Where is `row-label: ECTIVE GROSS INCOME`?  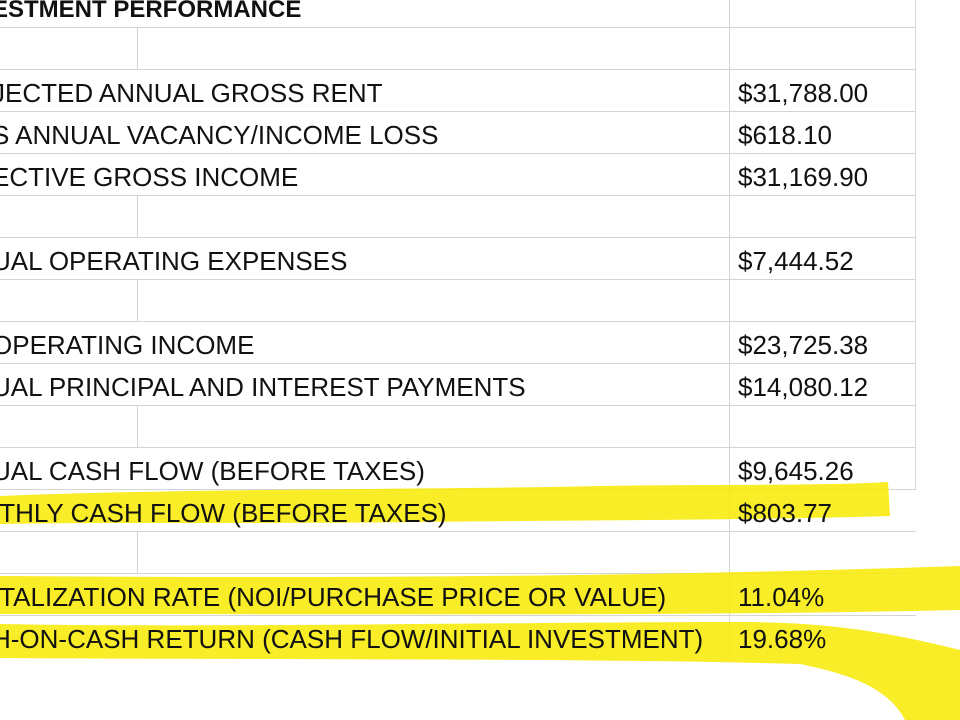 row-label: ECTIVE GROSS INCOME is located at coordinates (149, 177).